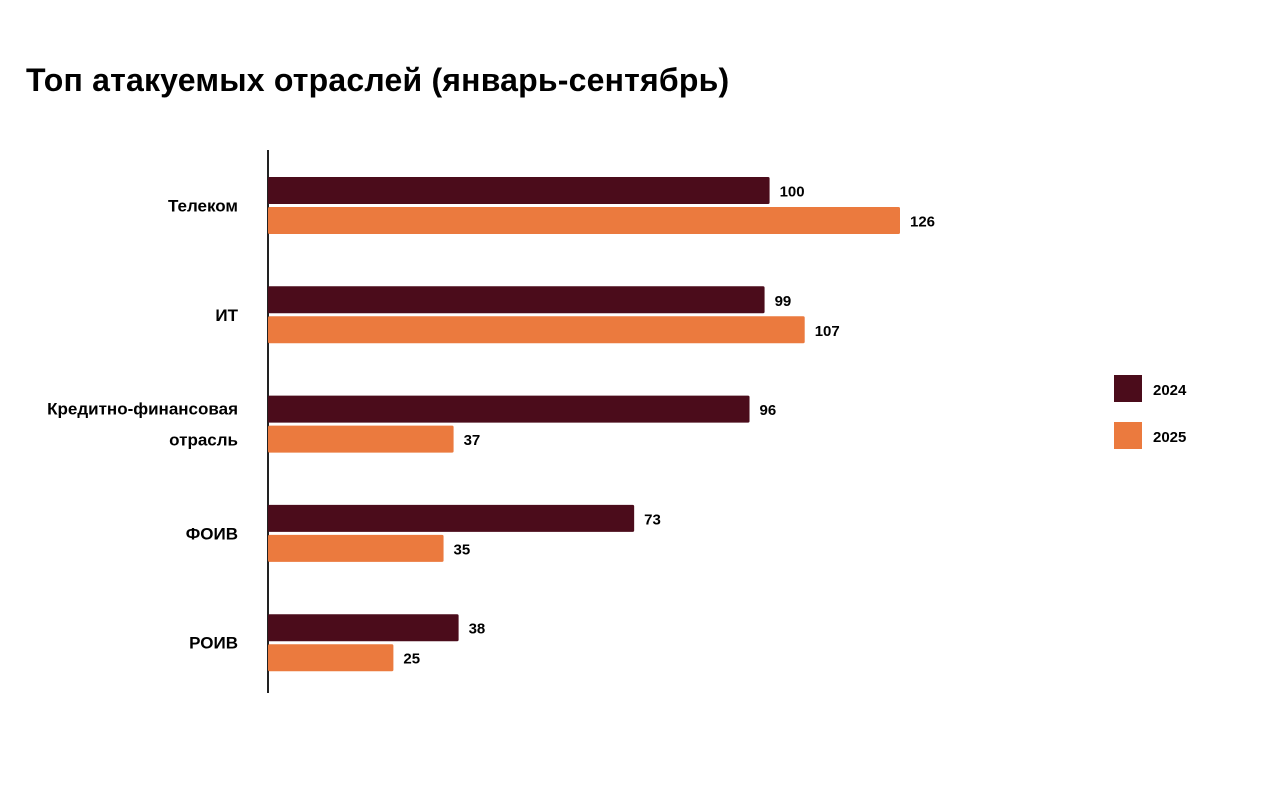 The width and height of the screenshot is (1280, 789). Describe the element at coordinates (203, 440) in the screenshot. I see `category-label: отрасль` at that location.